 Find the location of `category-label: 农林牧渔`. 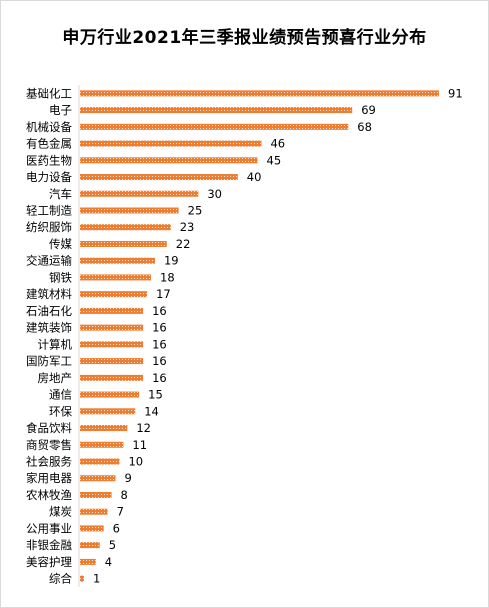

category-label: 农林牧渔 is located at coordinates (49, 495).